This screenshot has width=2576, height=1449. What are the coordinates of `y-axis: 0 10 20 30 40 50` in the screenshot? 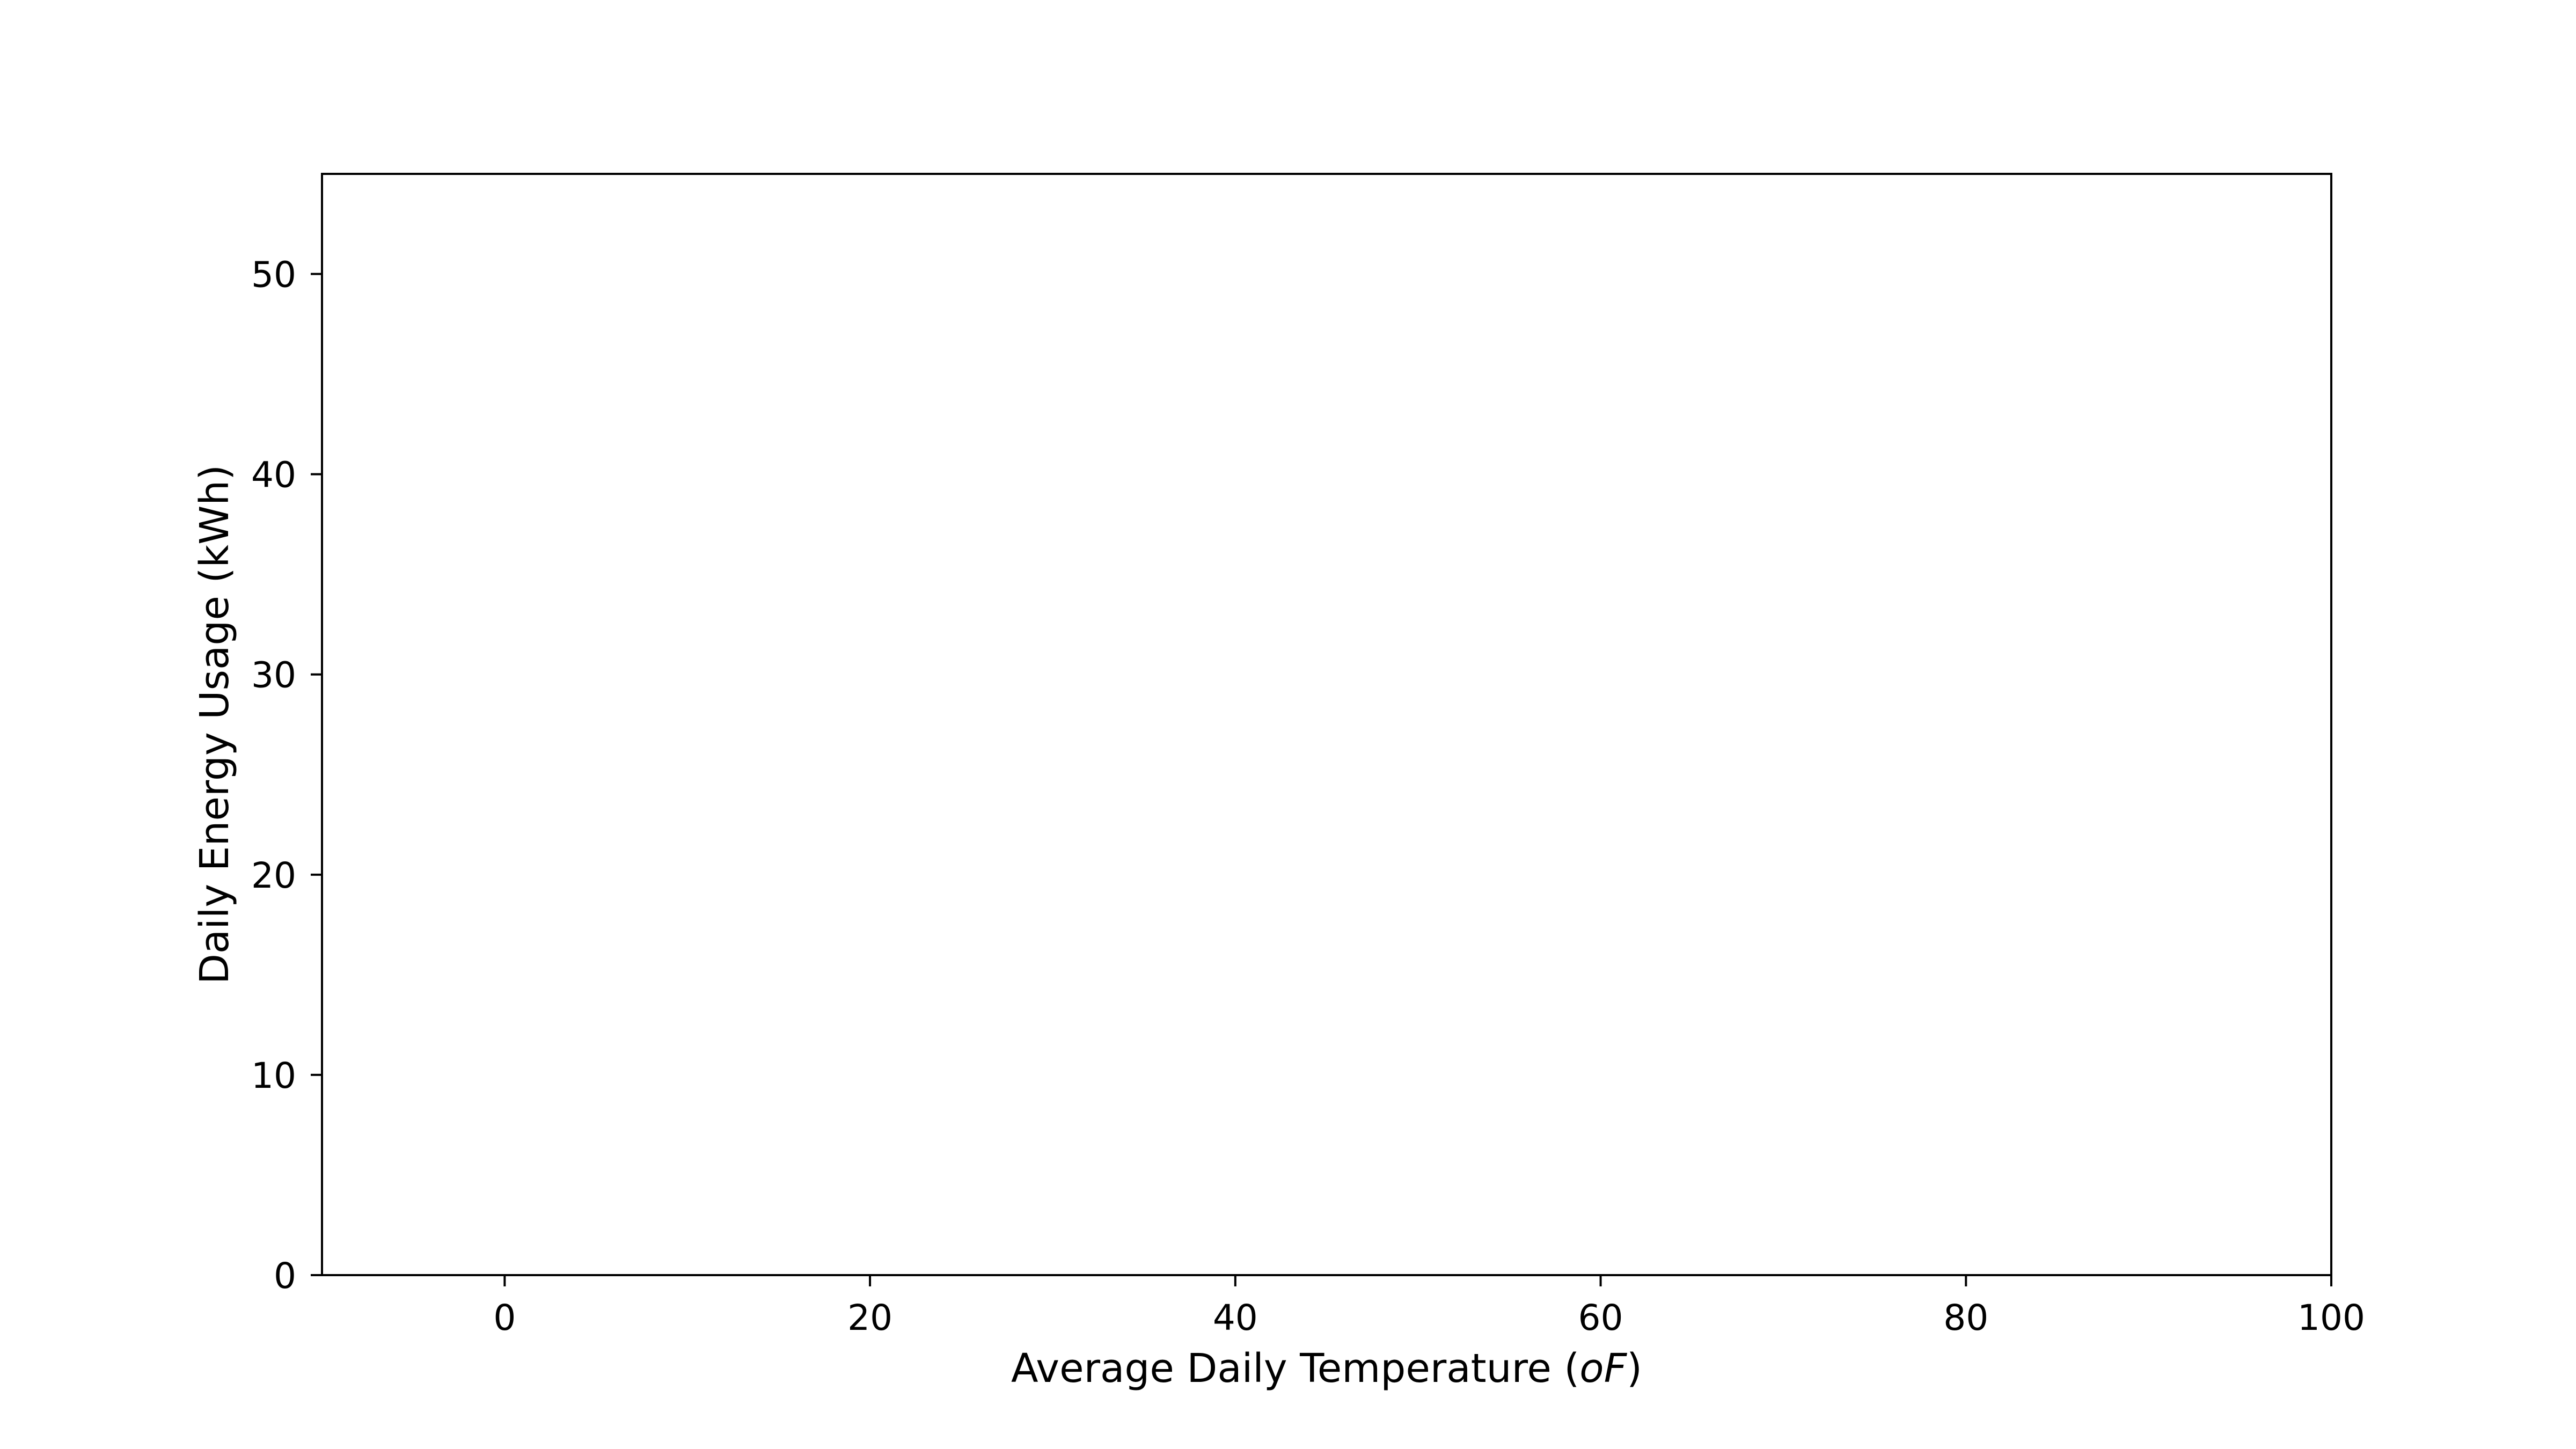 It's located at (286, 775).